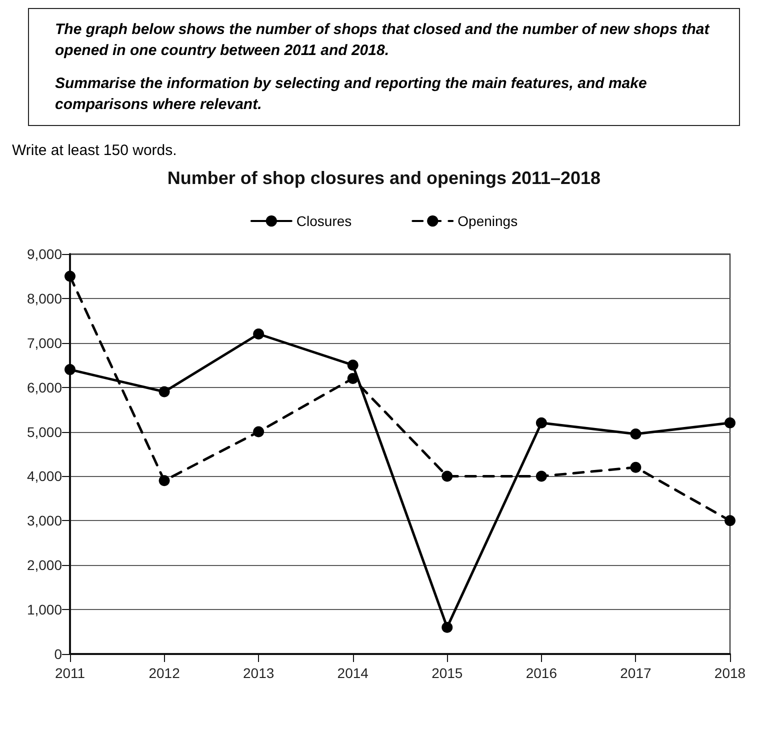 The width and height of the screenshot is (768, 744). What do you see at coordinates (730, 673) in the screenshot?
I see `x-tick-label: 2018` at bounding box center [730, 673].